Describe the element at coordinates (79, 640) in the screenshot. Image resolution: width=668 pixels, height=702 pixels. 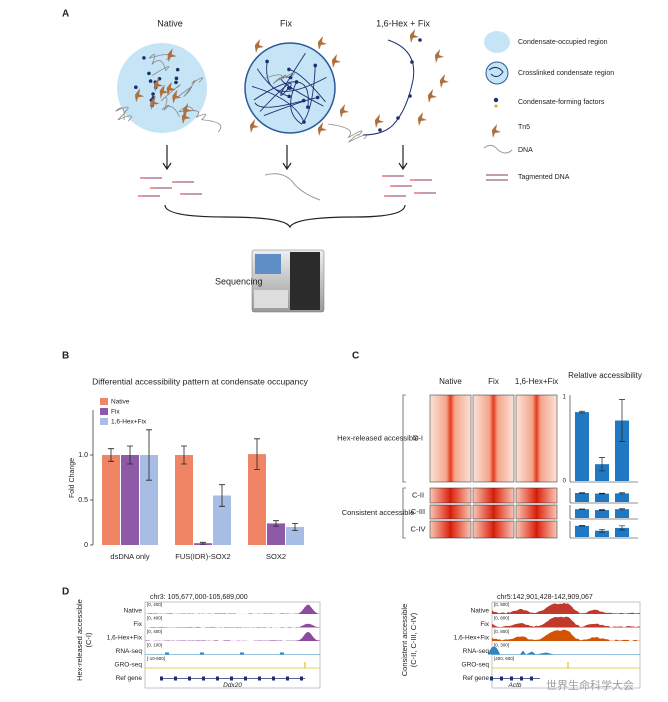
I see `group-label: Hex-released accessible` at that location.